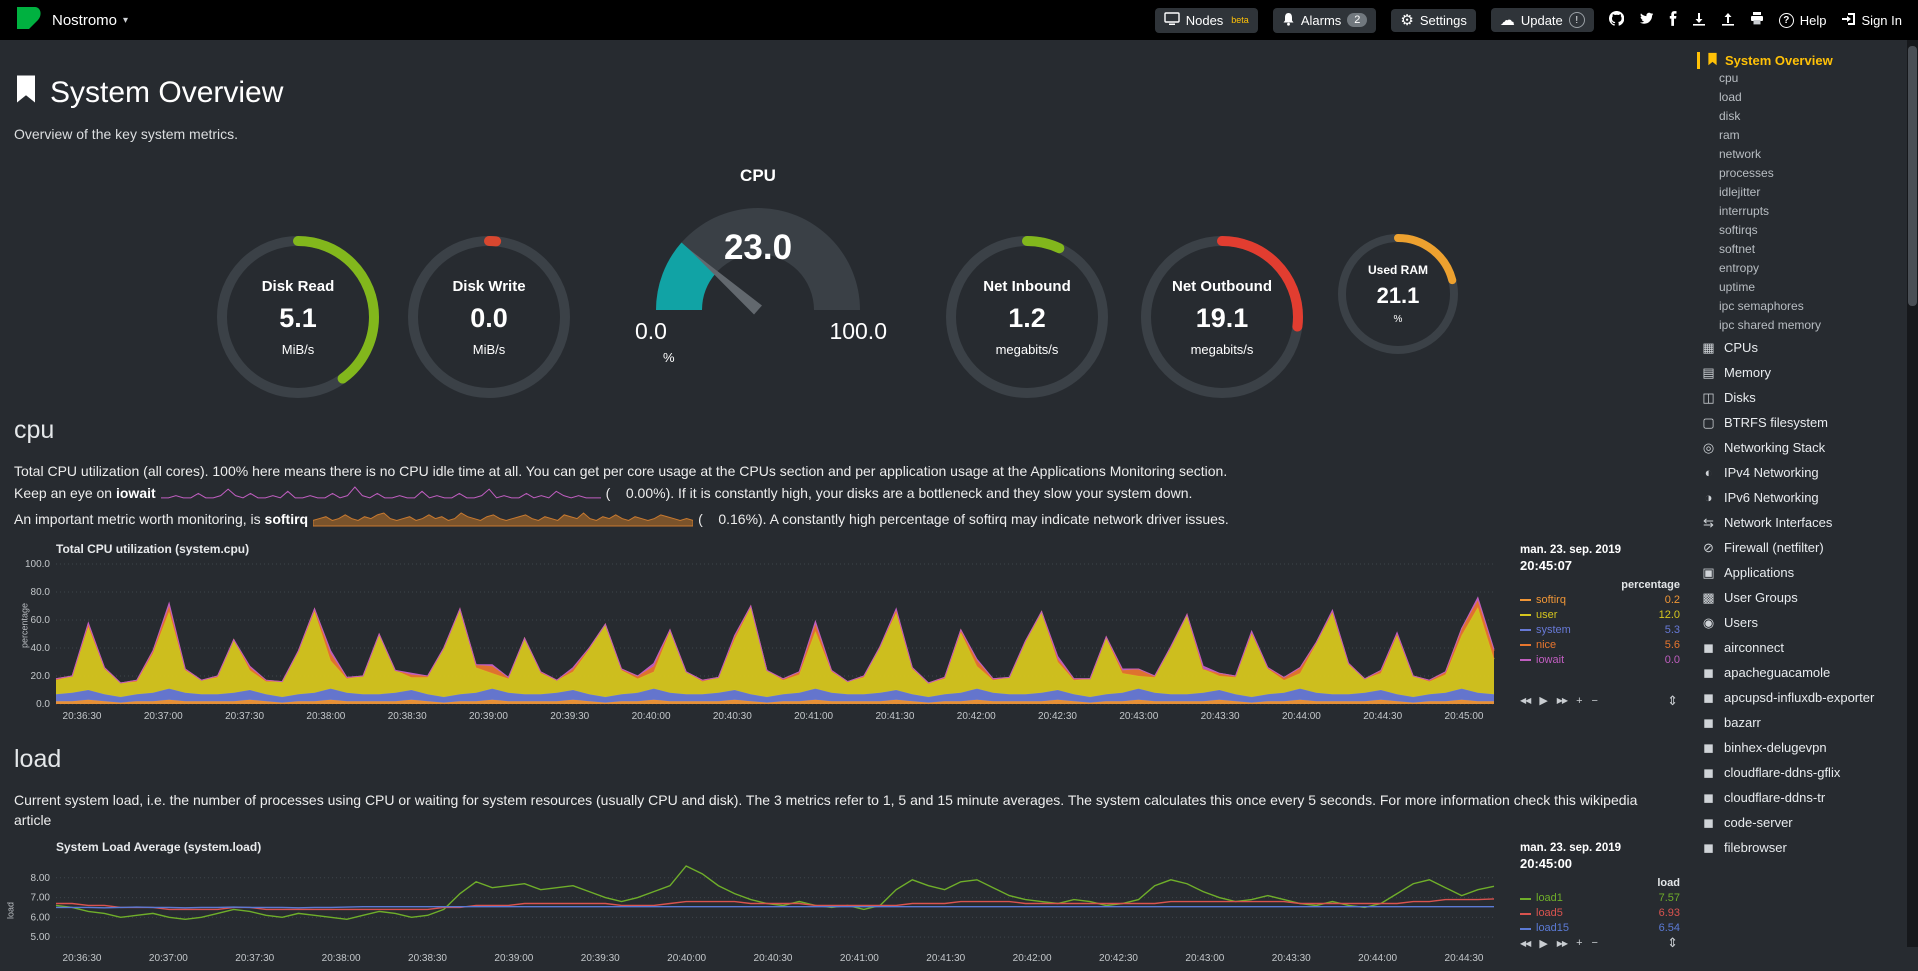 The height and width of the screenshot is (971, 1918). I want to click on sidebar-subitem-ram: ram, so click(1729, 135).